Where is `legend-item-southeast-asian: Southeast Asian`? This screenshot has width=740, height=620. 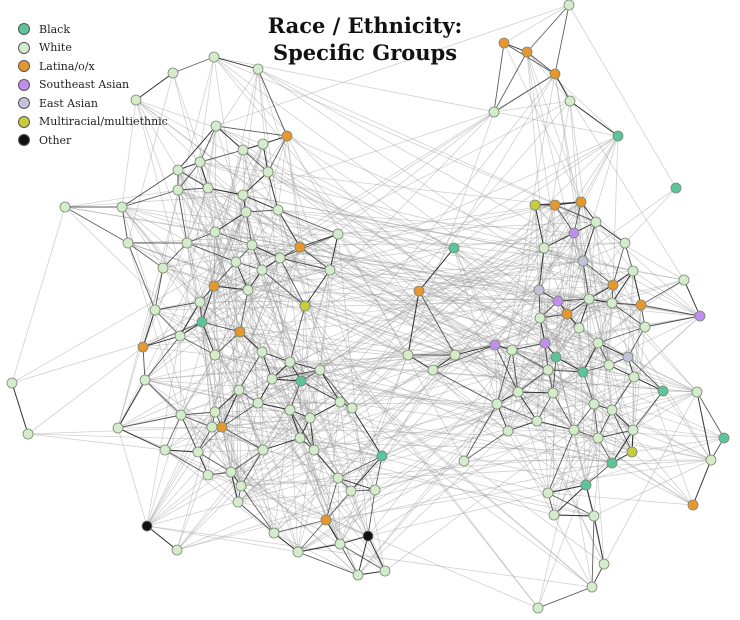 legend-item-southeast-asian: Southeast Asian is located at coordinates (93, 85).